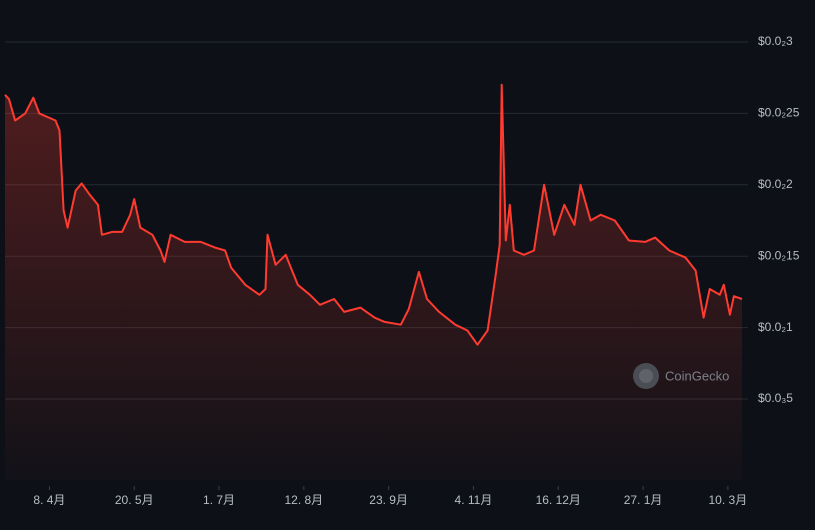 This screenshot has height=530, width=815. Describe the element at coordinates (779, 255) in the screenshot. I see `y-tick-label: $0.0₂15` at that location.